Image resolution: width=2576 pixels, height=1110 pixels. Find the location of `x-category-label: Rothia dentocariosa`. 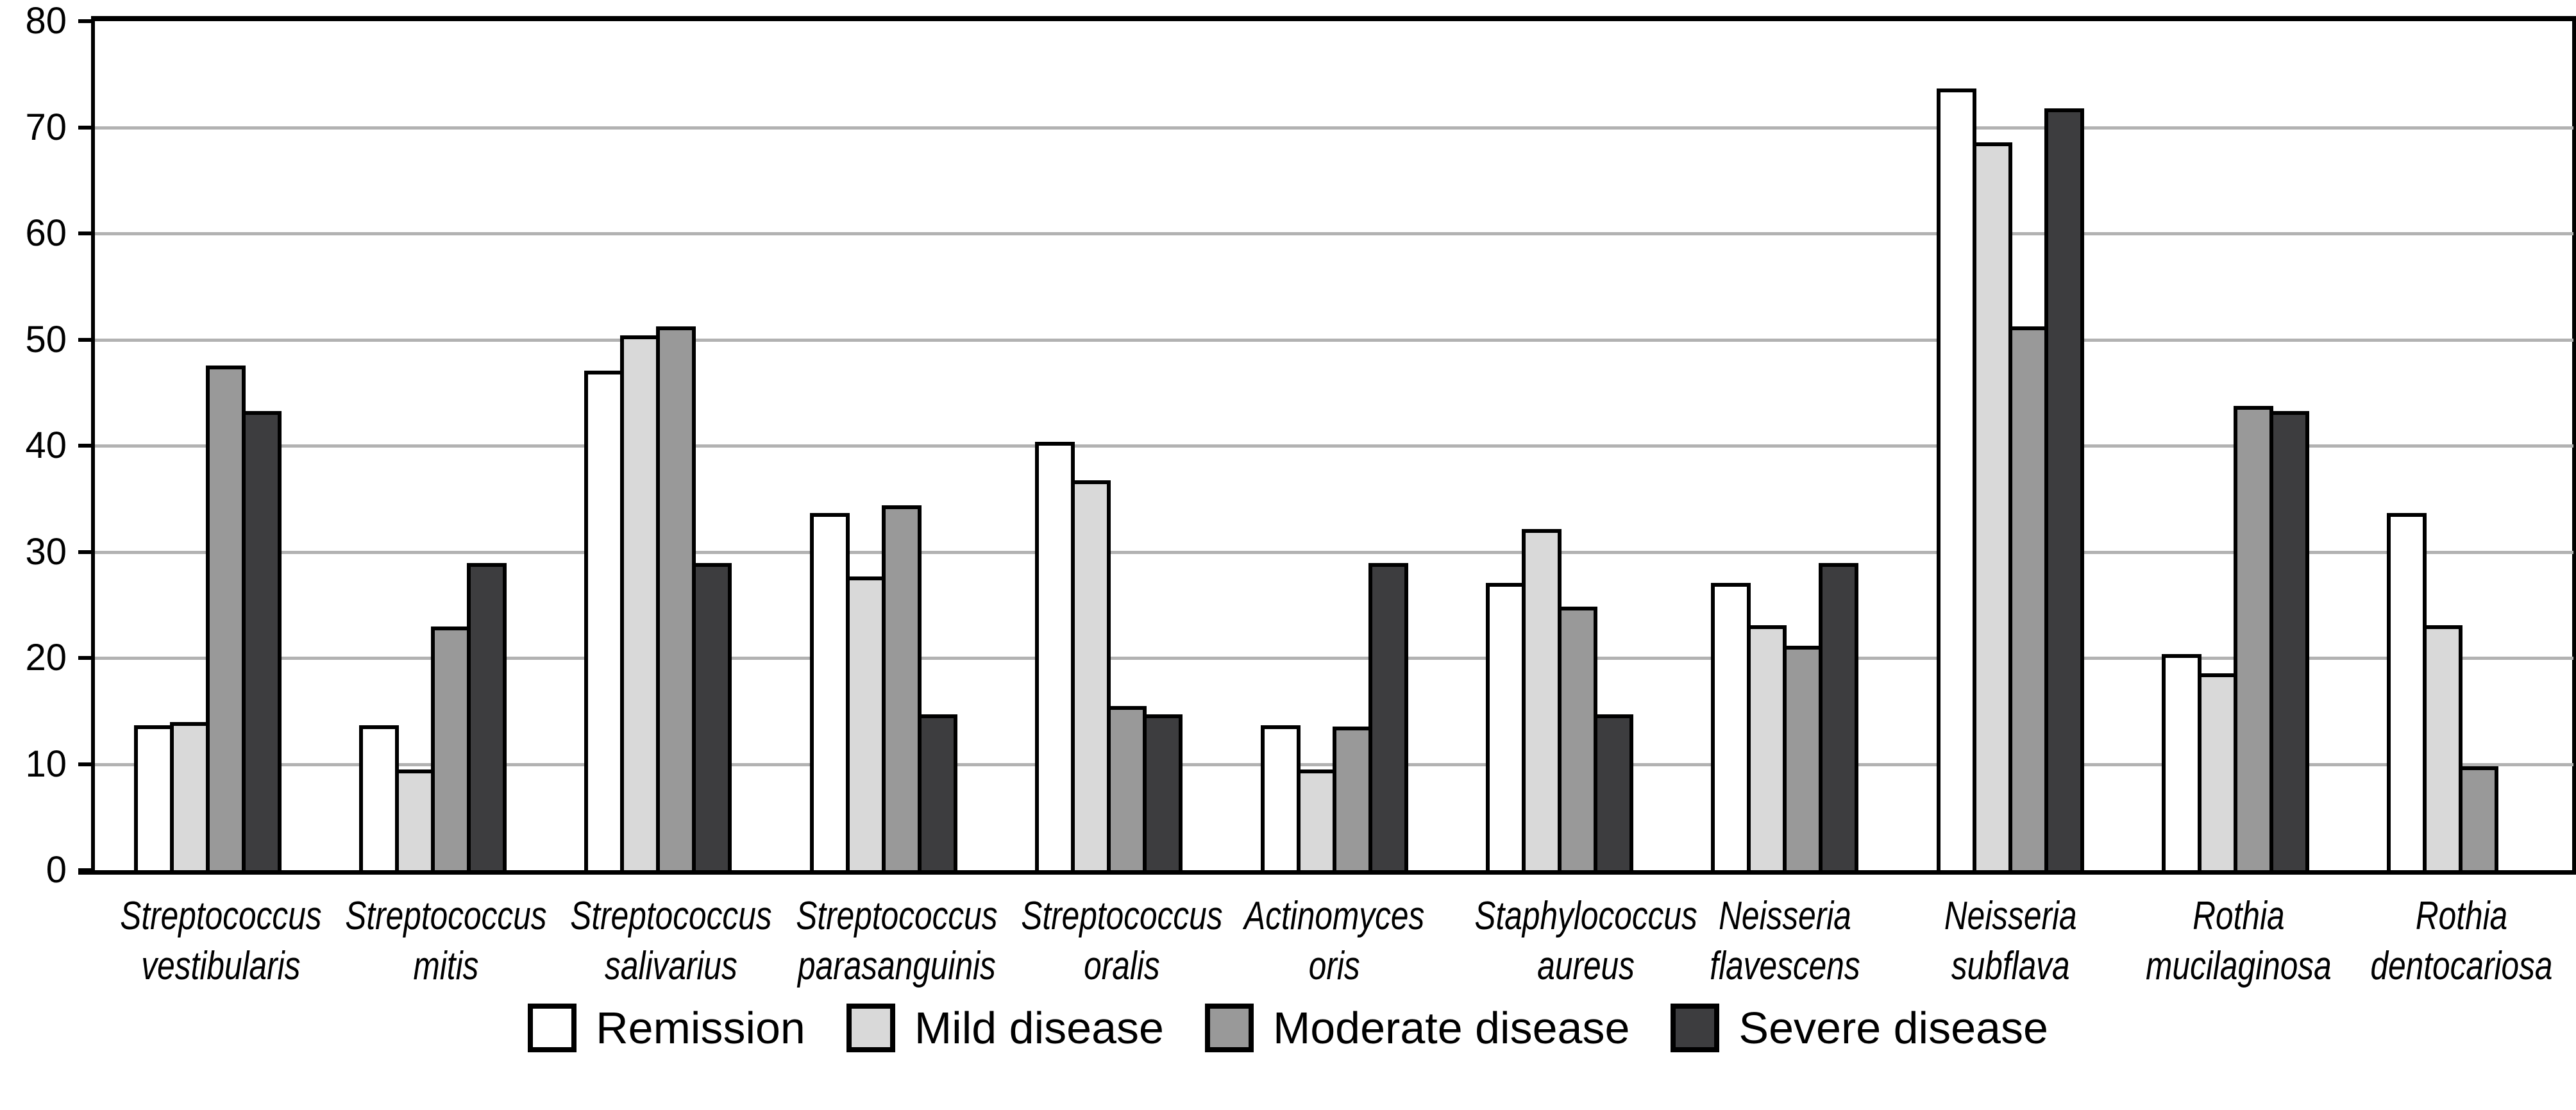

x-category-label: Rothia dentocariosa is located at coordinates (2460, 941).